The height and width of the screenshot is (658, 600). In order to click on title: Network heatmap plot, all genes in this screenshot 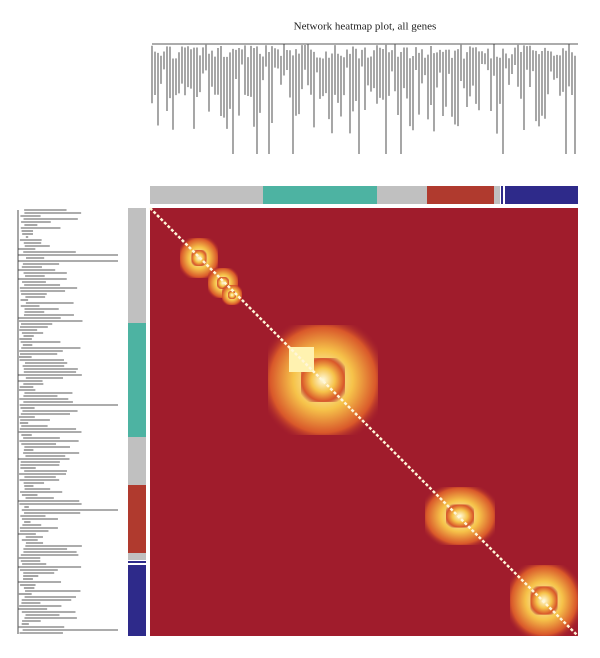, I will do `click(365, 27)`.